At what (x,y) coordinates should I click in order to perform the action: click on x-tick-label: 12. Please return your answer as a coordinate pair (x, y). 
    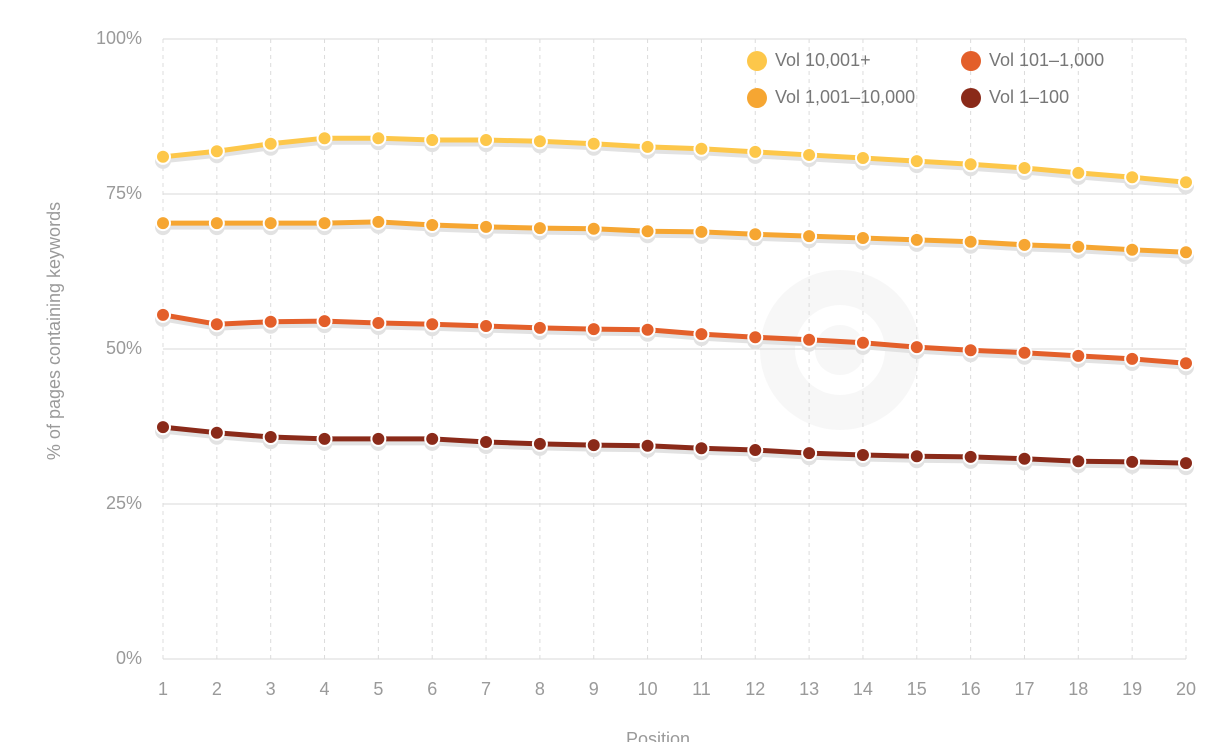
    Looking at the image, I should click on (755, 689).